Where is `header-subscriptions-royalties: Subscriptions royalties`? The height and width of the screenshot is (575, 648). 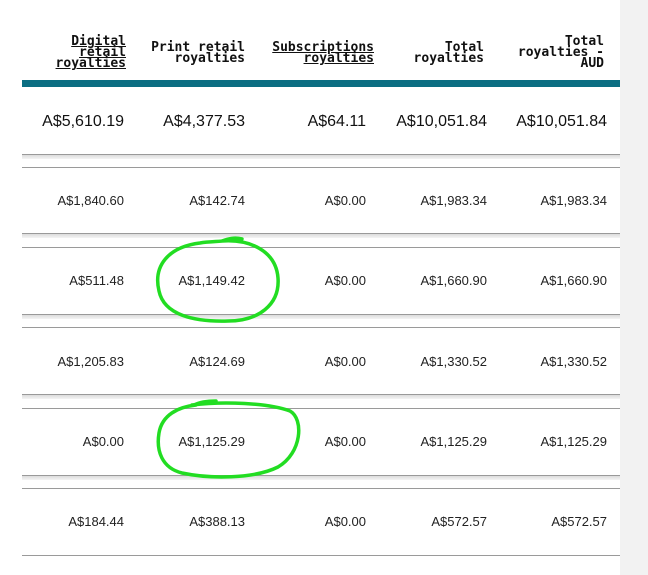
header-subscriptions-royalties: Subscriptions royalties is located at coordinates (323, 53).